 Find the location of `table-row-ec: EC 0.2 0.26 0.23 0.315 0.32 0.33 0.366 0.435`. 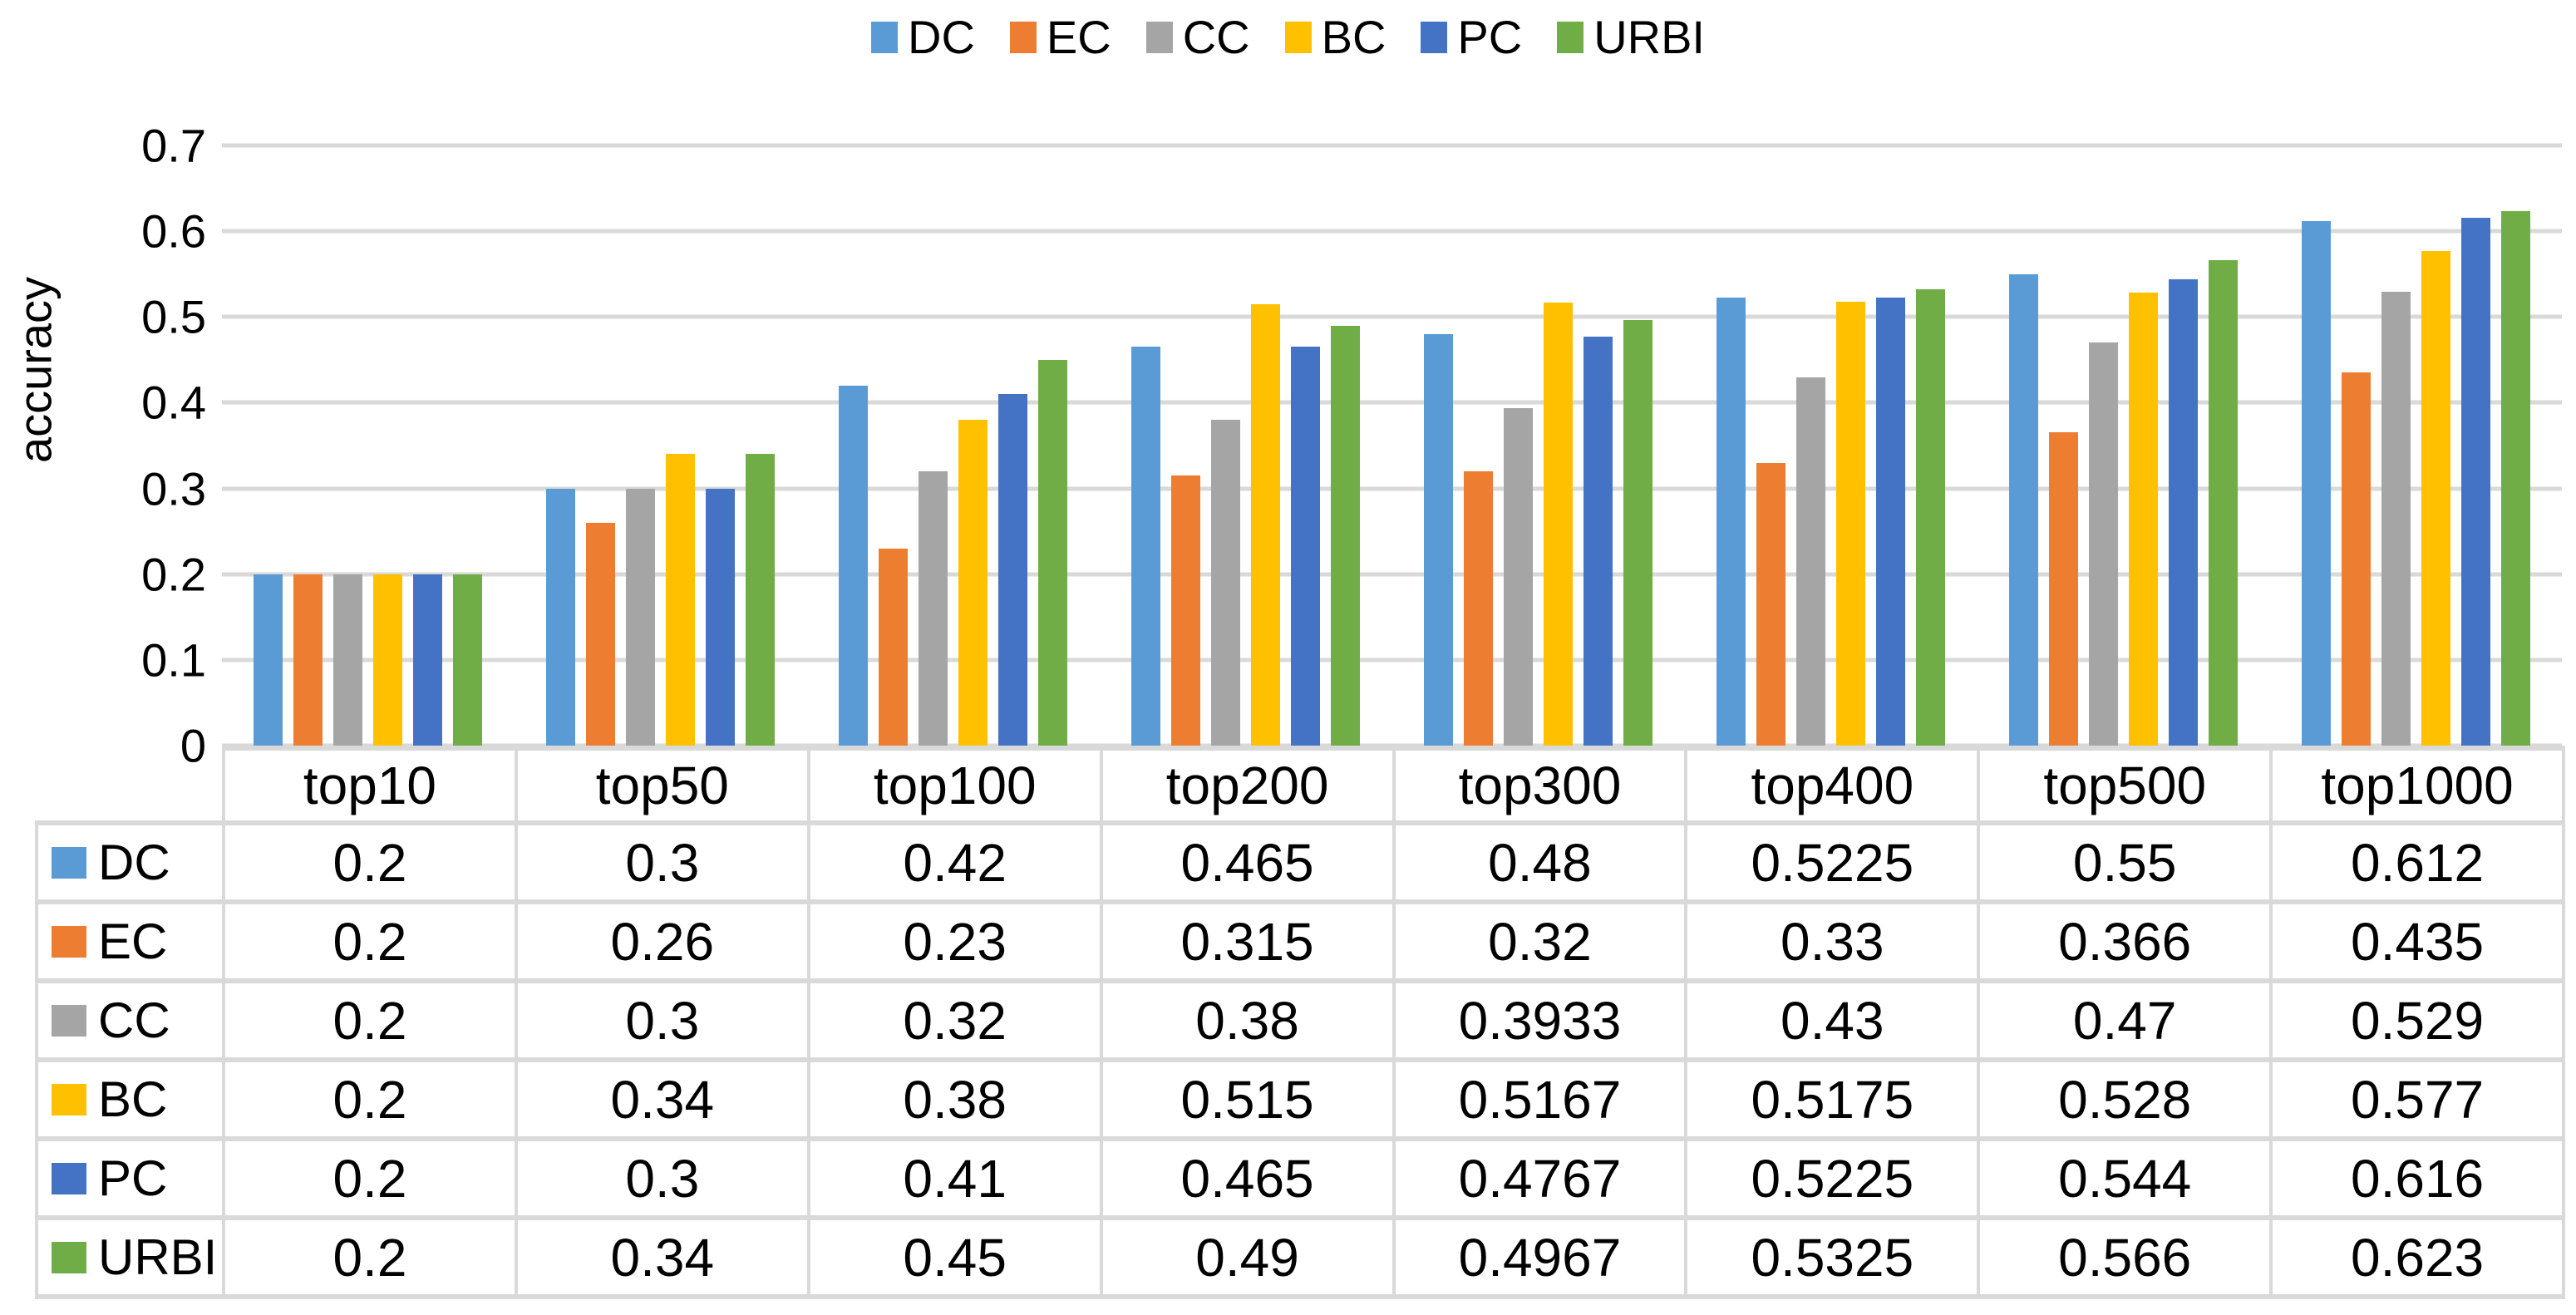

table-row-ec: EC 0.2 0.26 0.23 0.315 0.32 0.33 0.366 0.435 is located at coordinates (1300, 941).